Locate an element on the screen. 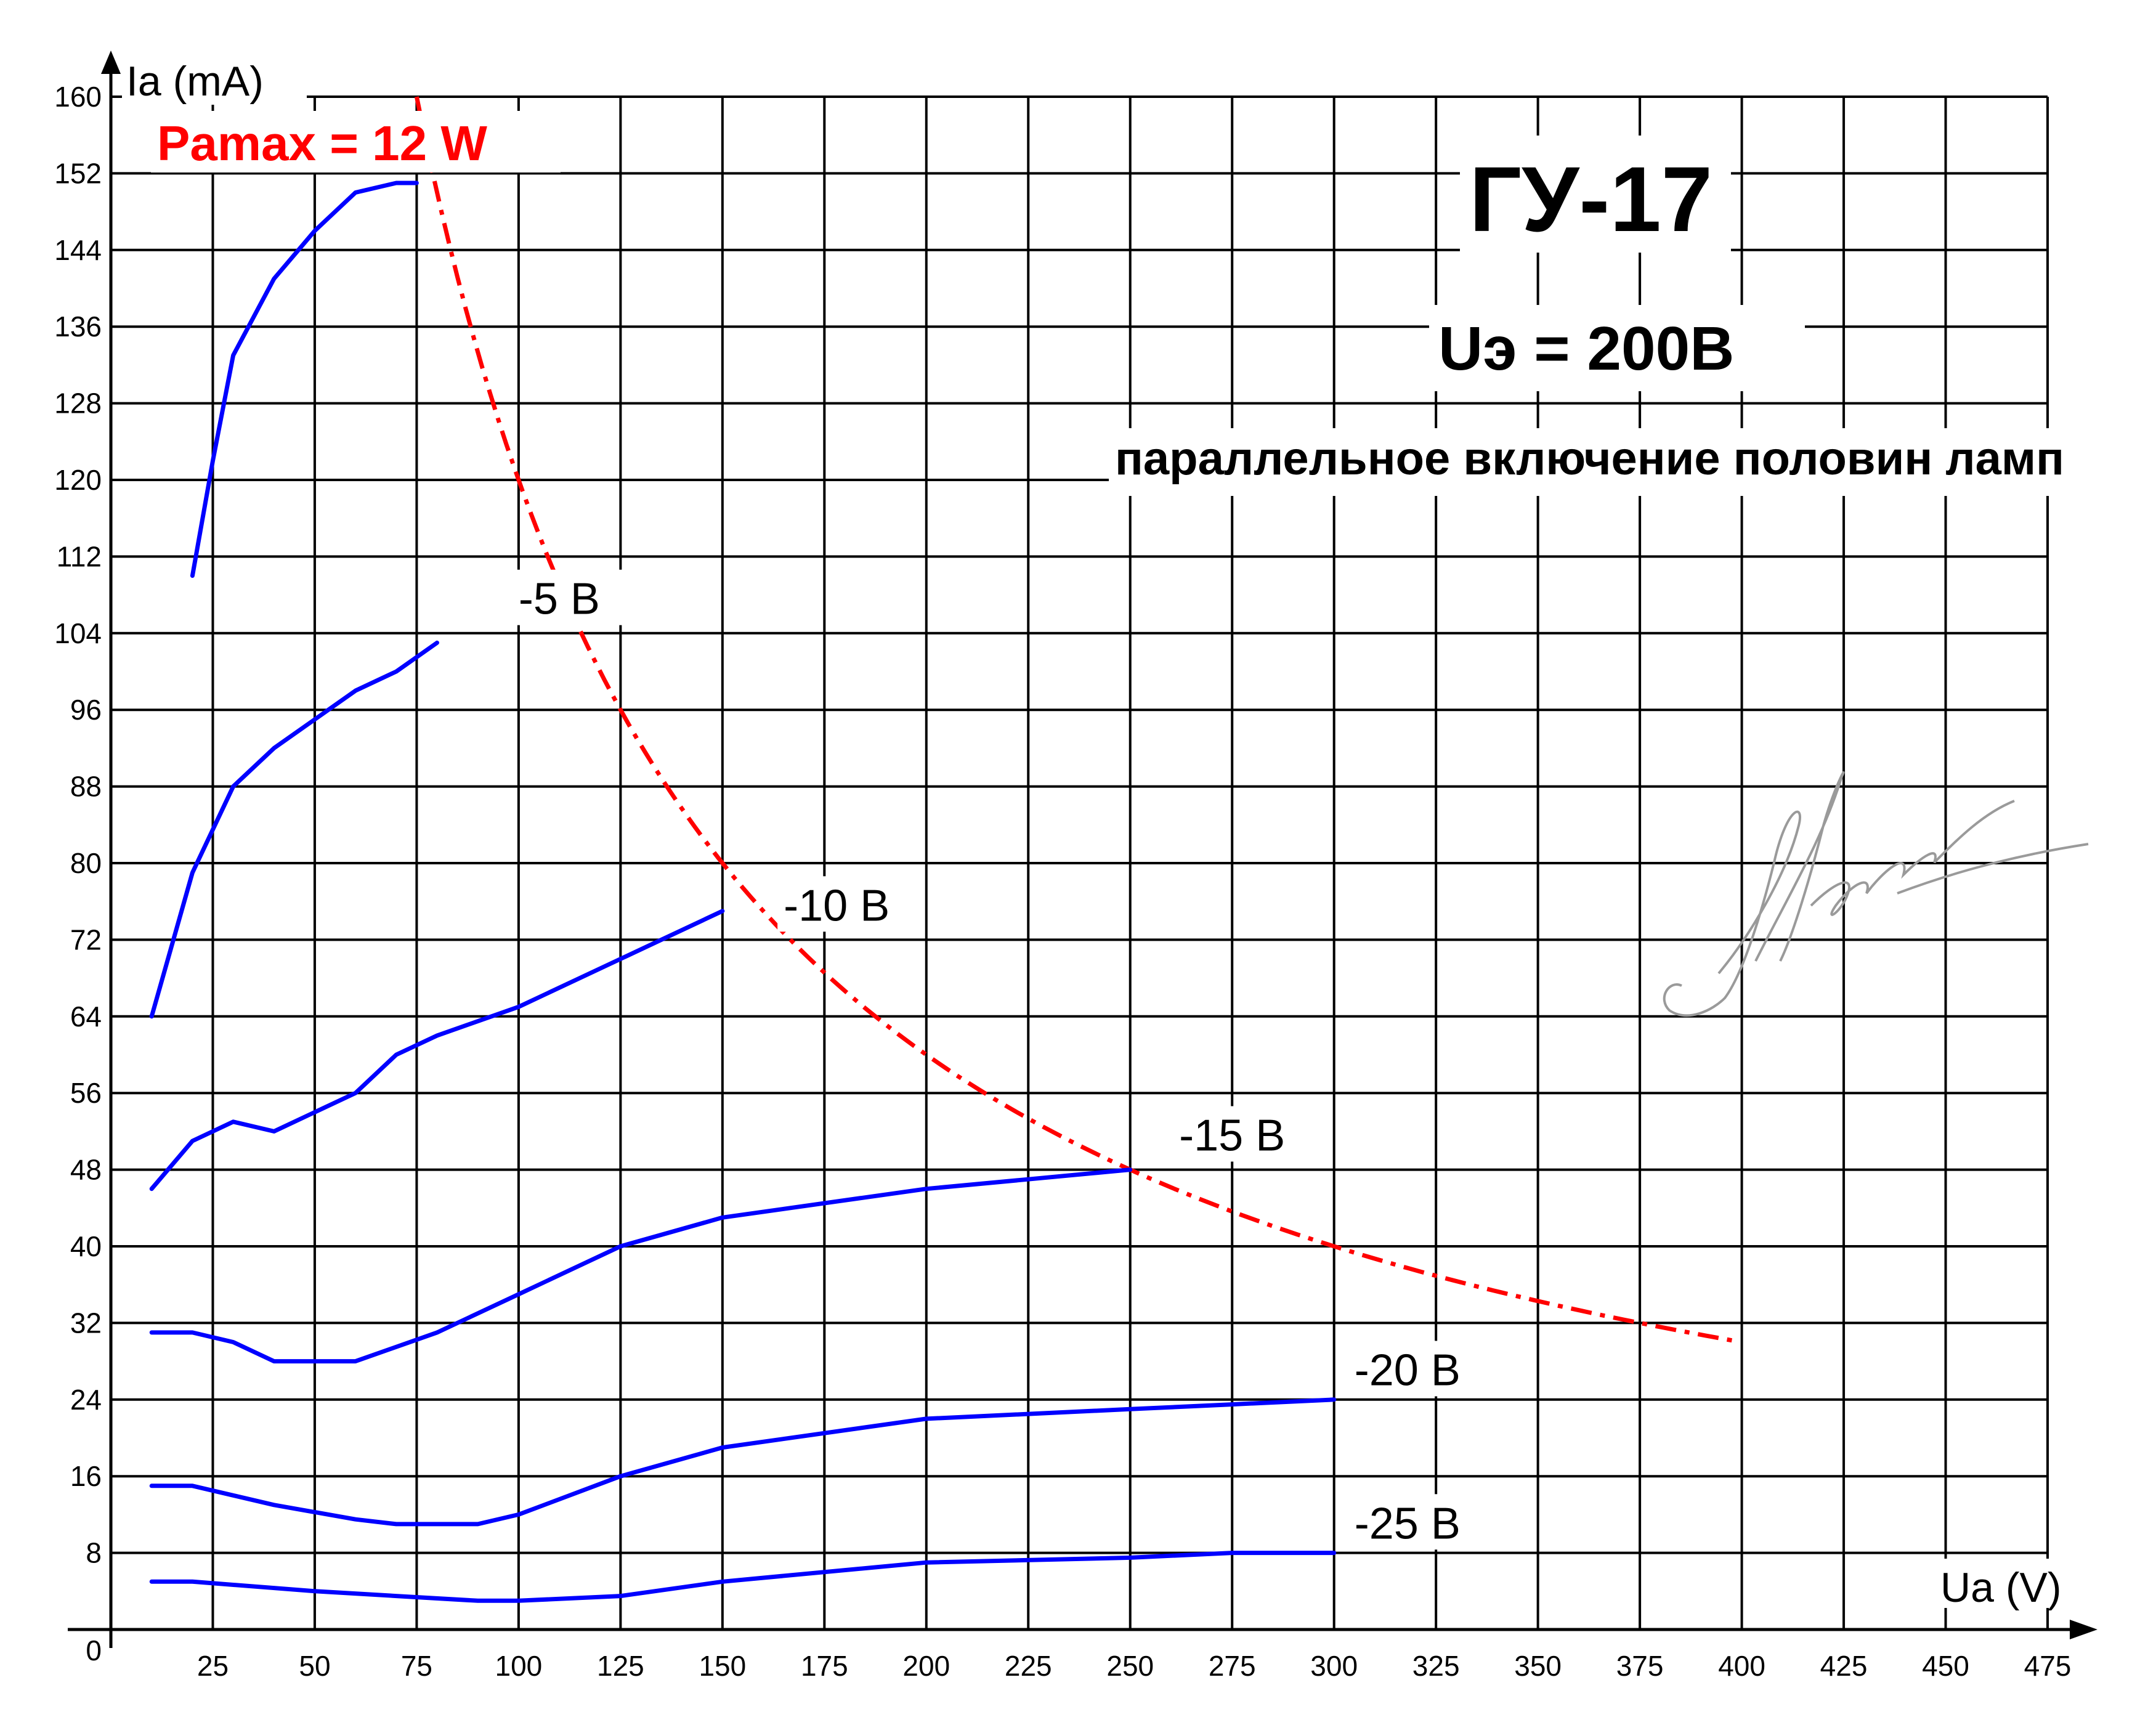  y-tick-label: 40 is located at coordinates (86, 1246).